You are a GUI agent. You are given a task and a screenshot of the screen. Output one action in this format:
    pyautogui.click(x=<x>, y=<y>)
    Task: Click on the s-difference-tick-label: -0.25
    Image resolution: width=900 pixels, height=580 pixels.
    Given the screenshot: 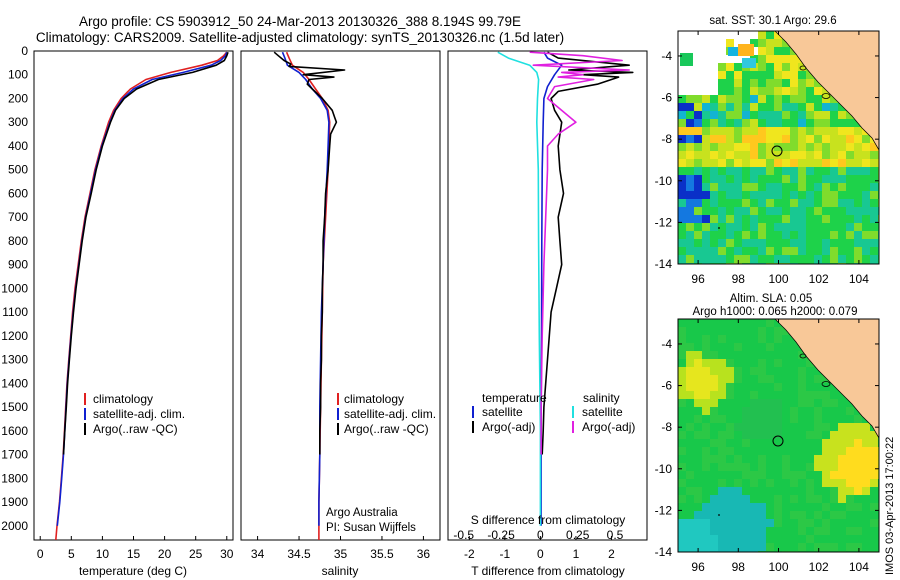 What is the action you would take?
    pyautogui.click(x=501, y=535)
    